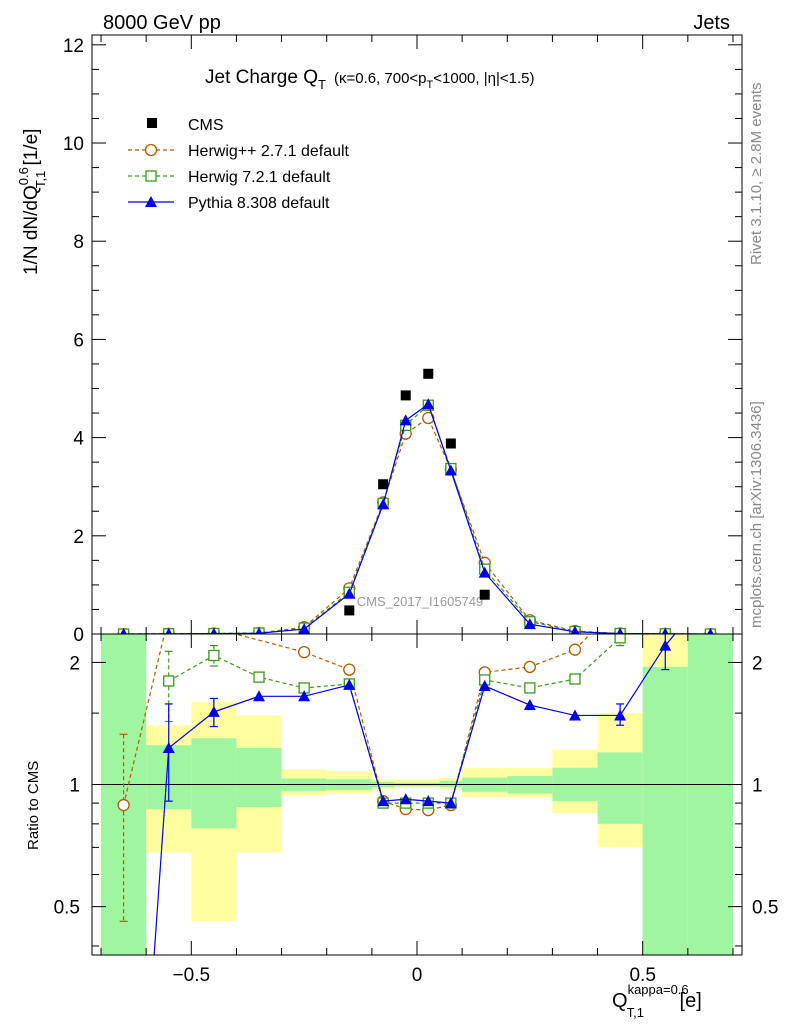  Describe the element at coordinates (657, 1001) in the screenshot. I see `x-axis-label: Qkappa=0.6 T,1 [e]` at that location.